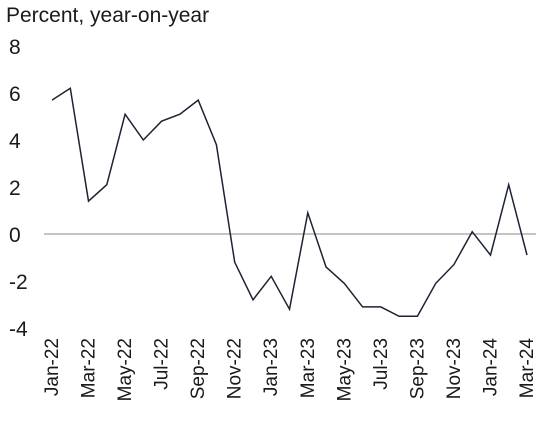 The height and width of the screenshot is (433, 540). What do you see at coordinates (15, 47) in the screenshot?
I see `y-tick-label: 8` at bounding box center [15, 47].